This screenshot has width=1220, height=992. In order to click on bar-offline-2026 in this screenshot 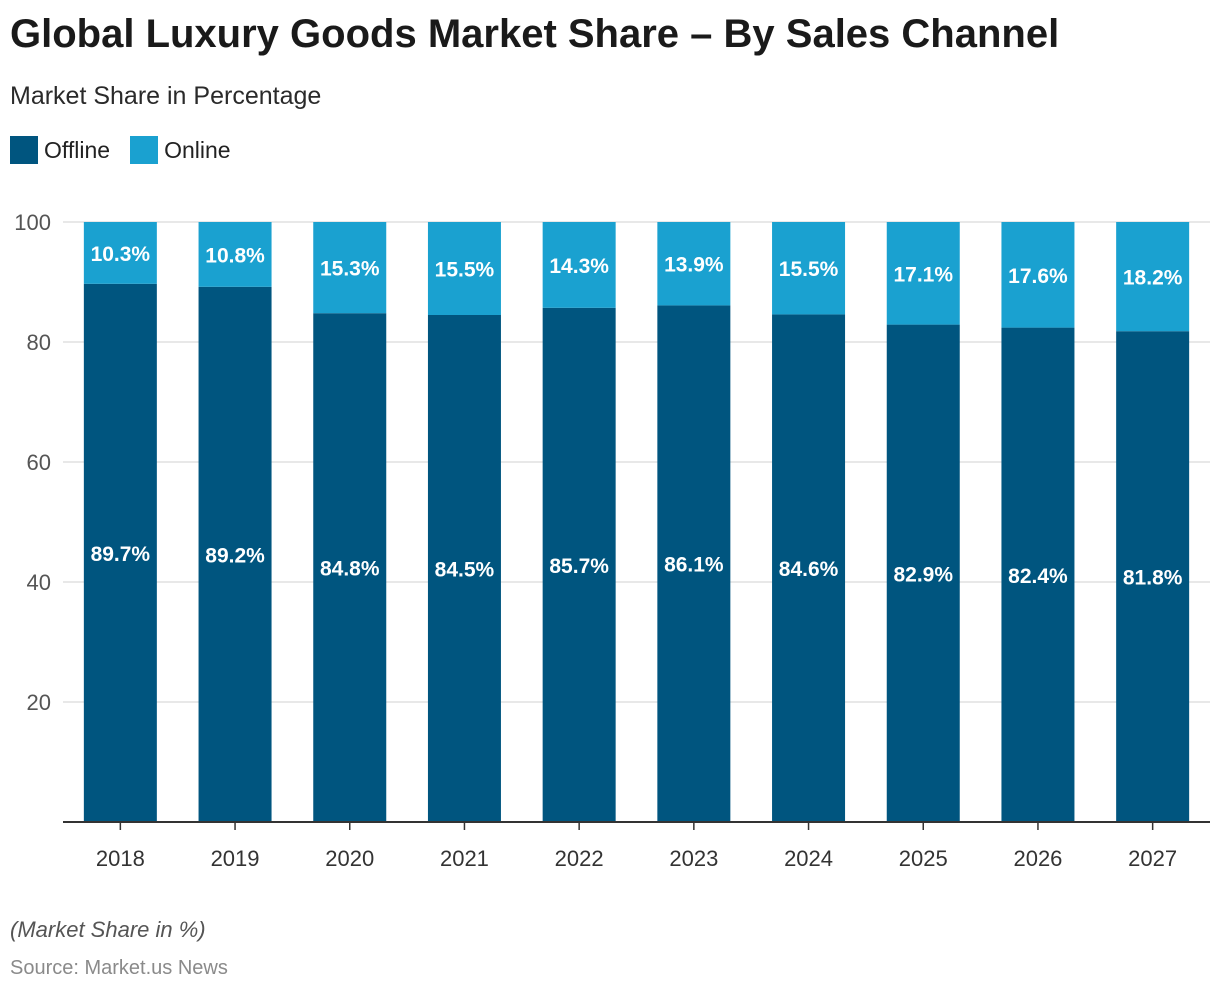, I will do `click(1038, 574)`.